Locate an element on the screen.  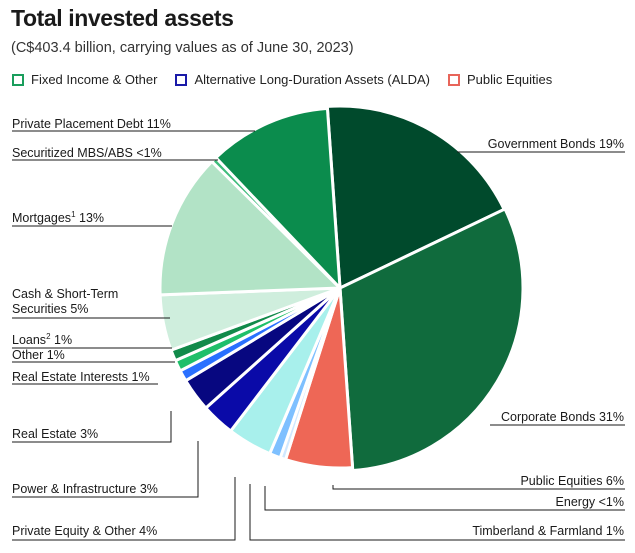
legend-label-alda: Alternative Long-Duration Assets (ALDA) is located at coordinates (312, 79).